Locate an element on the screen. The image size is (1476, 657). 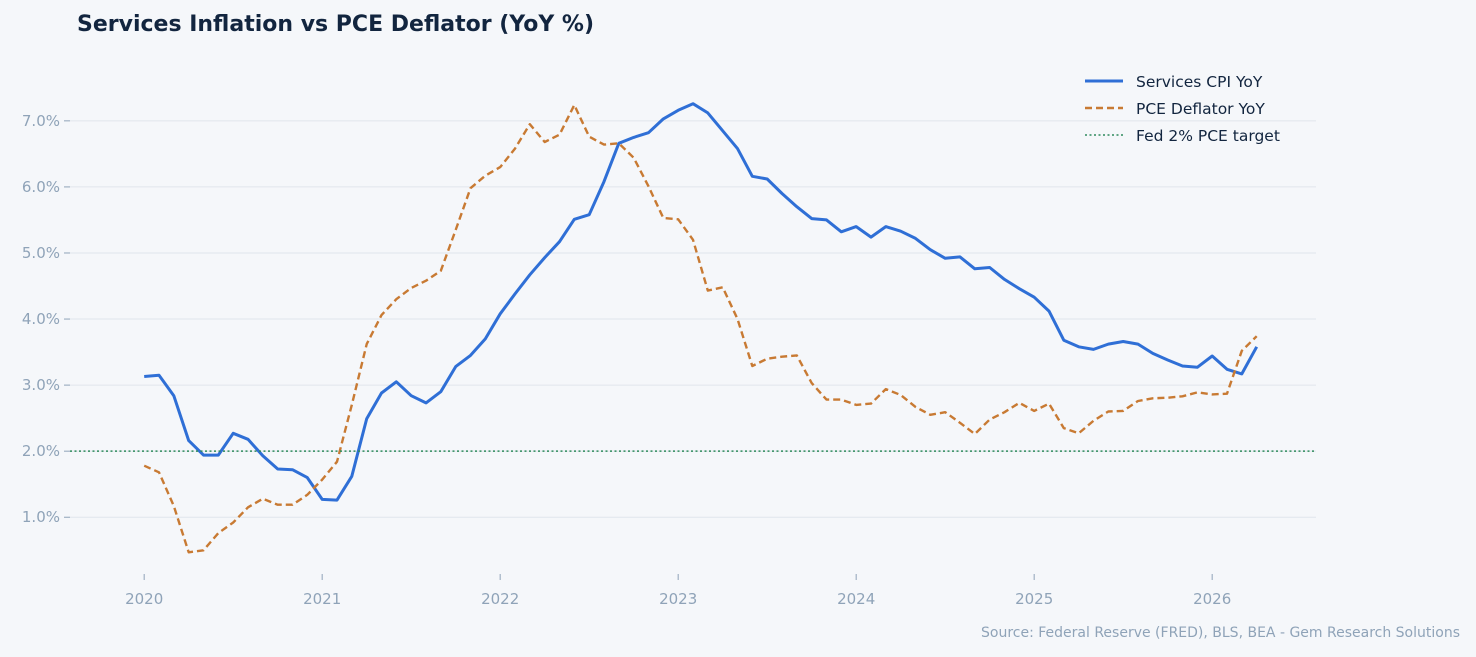
y-tick-label: 1.0% is located at coordinates (41, 517).